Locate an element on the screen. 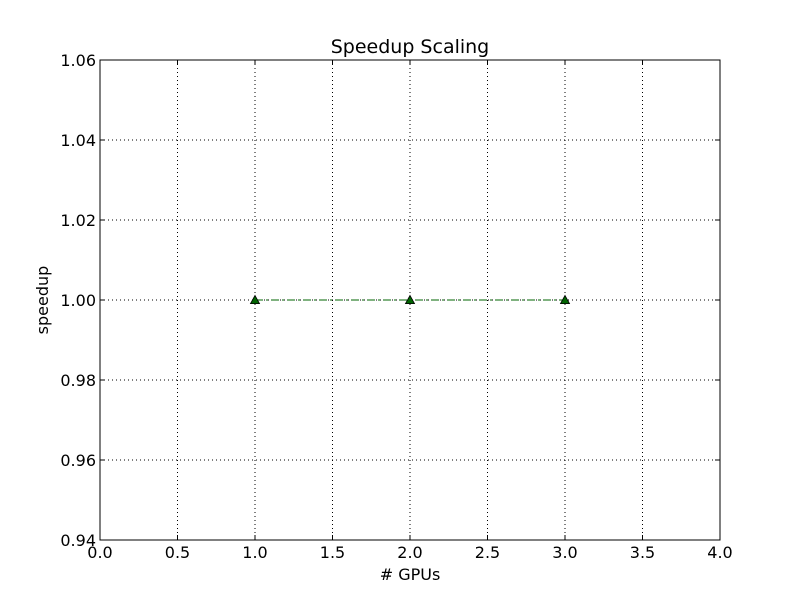 The height and width of the screenshot is (600, 800). y-tick-label: 1.04 is located at coordinates (78, 140).